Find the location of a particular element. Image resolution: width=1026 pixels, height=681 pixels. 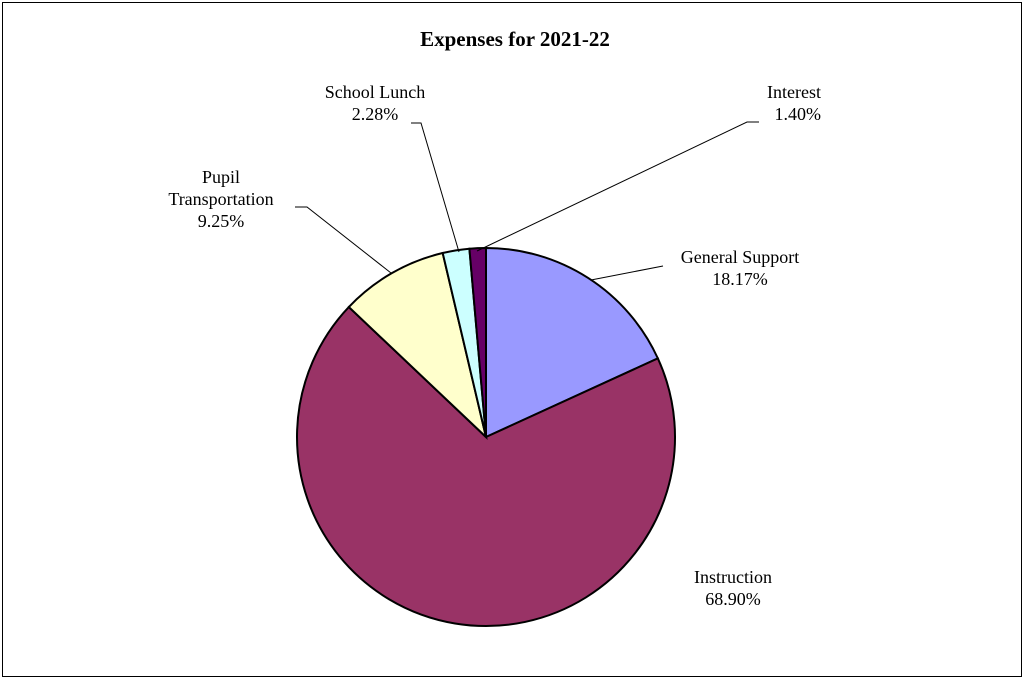

slice-label: School Lunch 2.28% is located at coordinates (375, 103).